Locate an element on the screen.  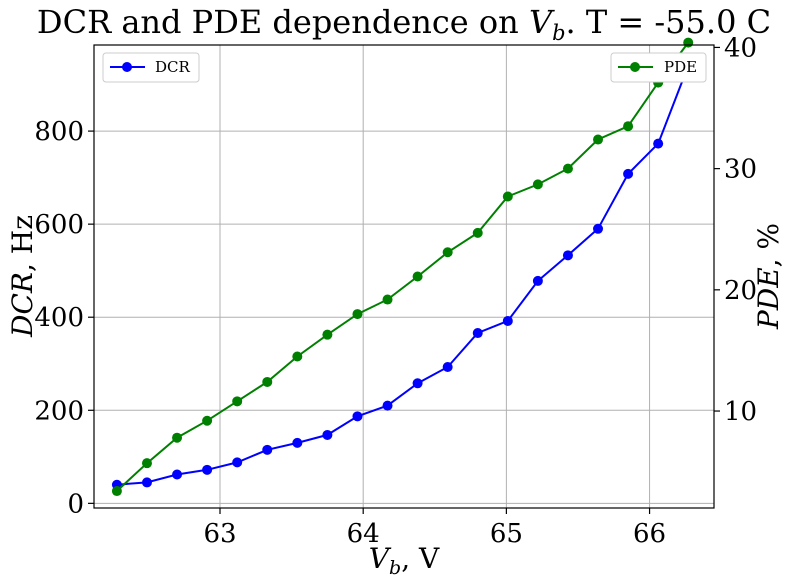
y-left-tick-label: 400 is located at coordinates (59, 318).